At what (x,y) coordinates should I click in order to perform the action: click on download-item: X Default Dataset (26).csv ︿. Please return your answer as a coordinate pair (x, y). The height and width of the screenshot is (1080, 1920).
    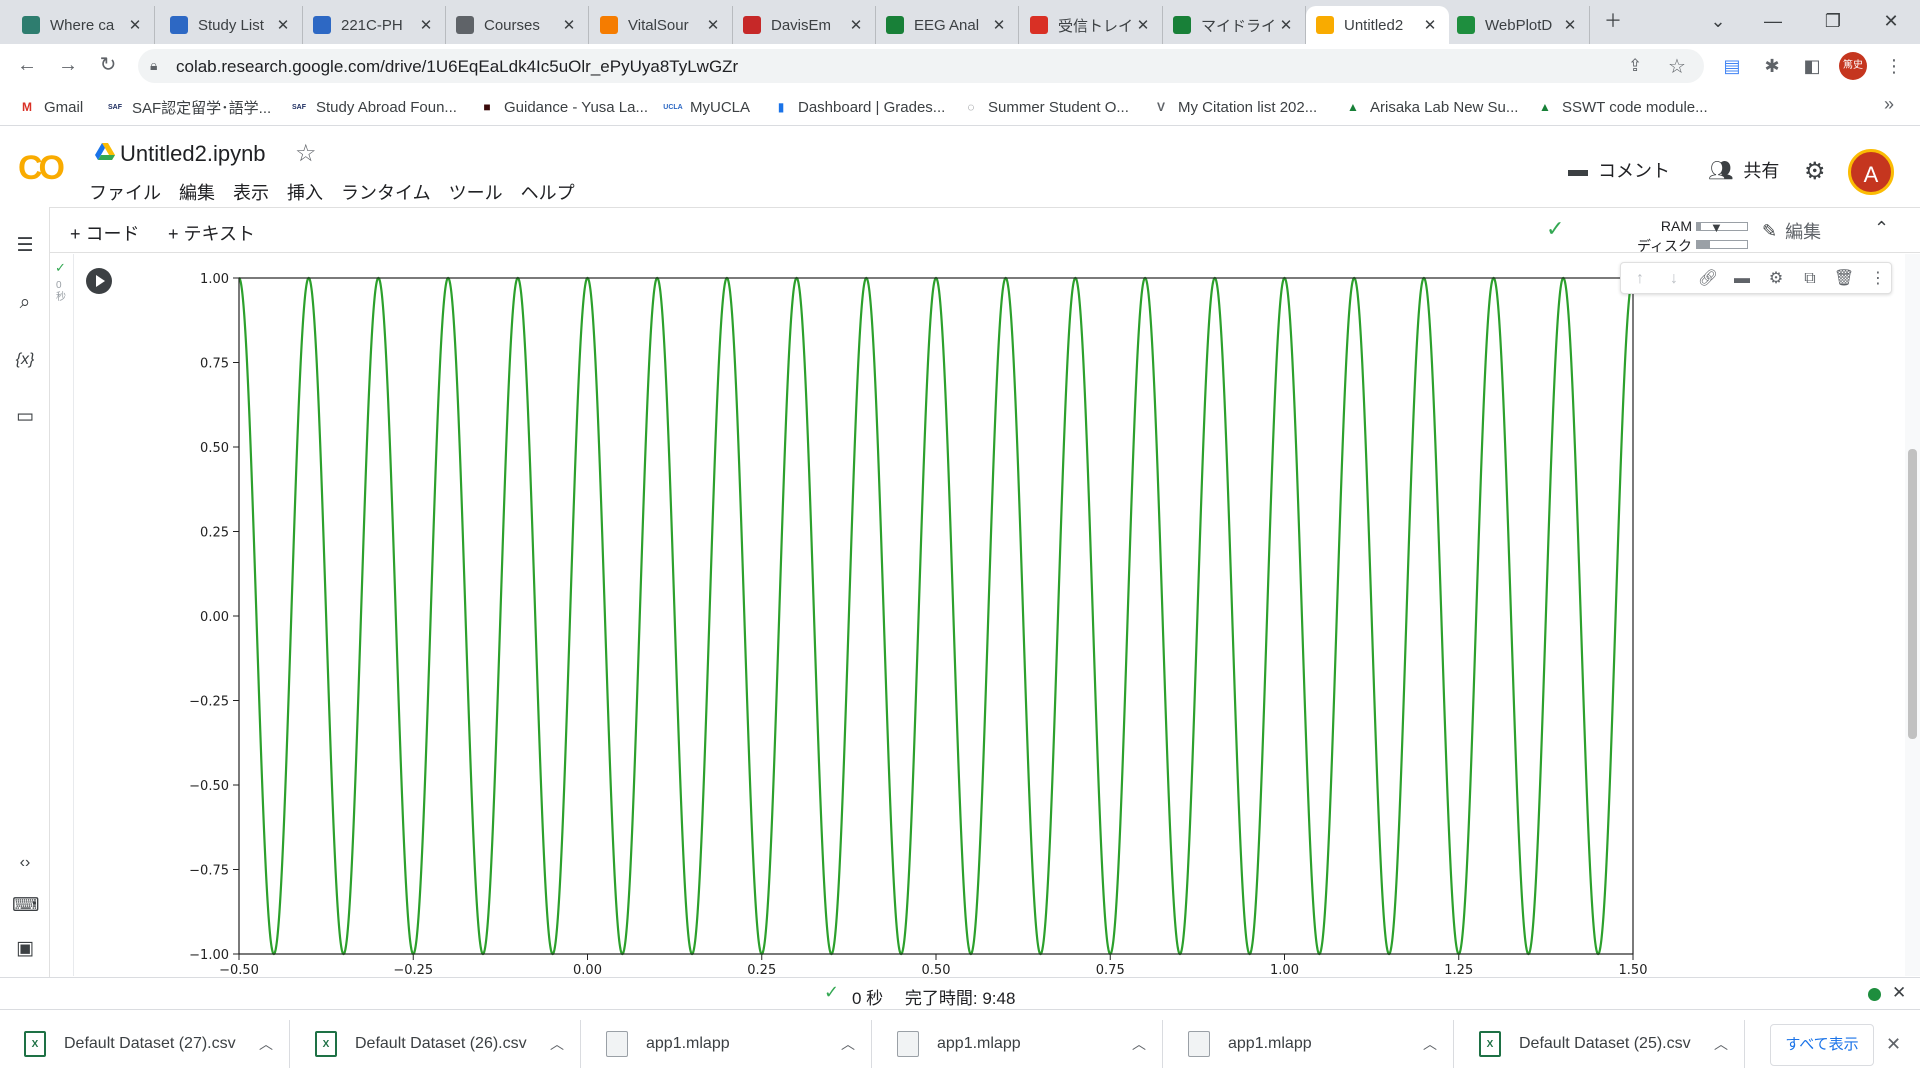
    Looking at the image, I should click on (436, 1044).